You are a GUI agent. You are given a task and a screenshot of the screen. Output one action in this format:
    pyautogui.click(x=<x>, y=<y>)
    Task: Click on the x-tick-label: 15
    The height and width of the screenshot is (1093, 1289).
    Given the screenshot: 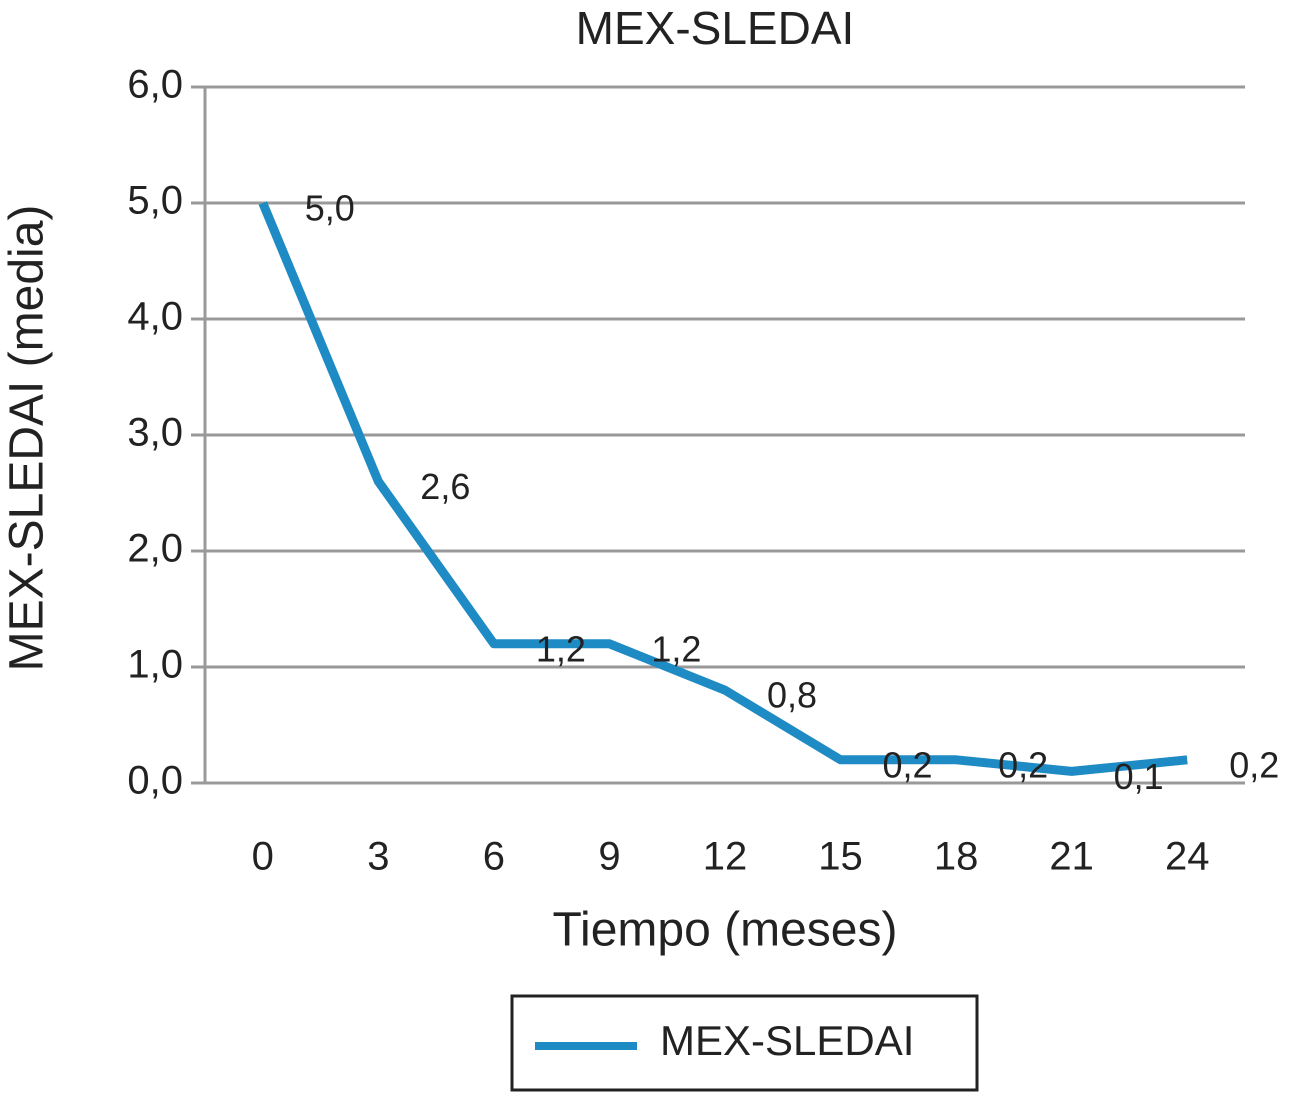 What is the action you would take?
    pyautogui.click(x=840, y=857)
    